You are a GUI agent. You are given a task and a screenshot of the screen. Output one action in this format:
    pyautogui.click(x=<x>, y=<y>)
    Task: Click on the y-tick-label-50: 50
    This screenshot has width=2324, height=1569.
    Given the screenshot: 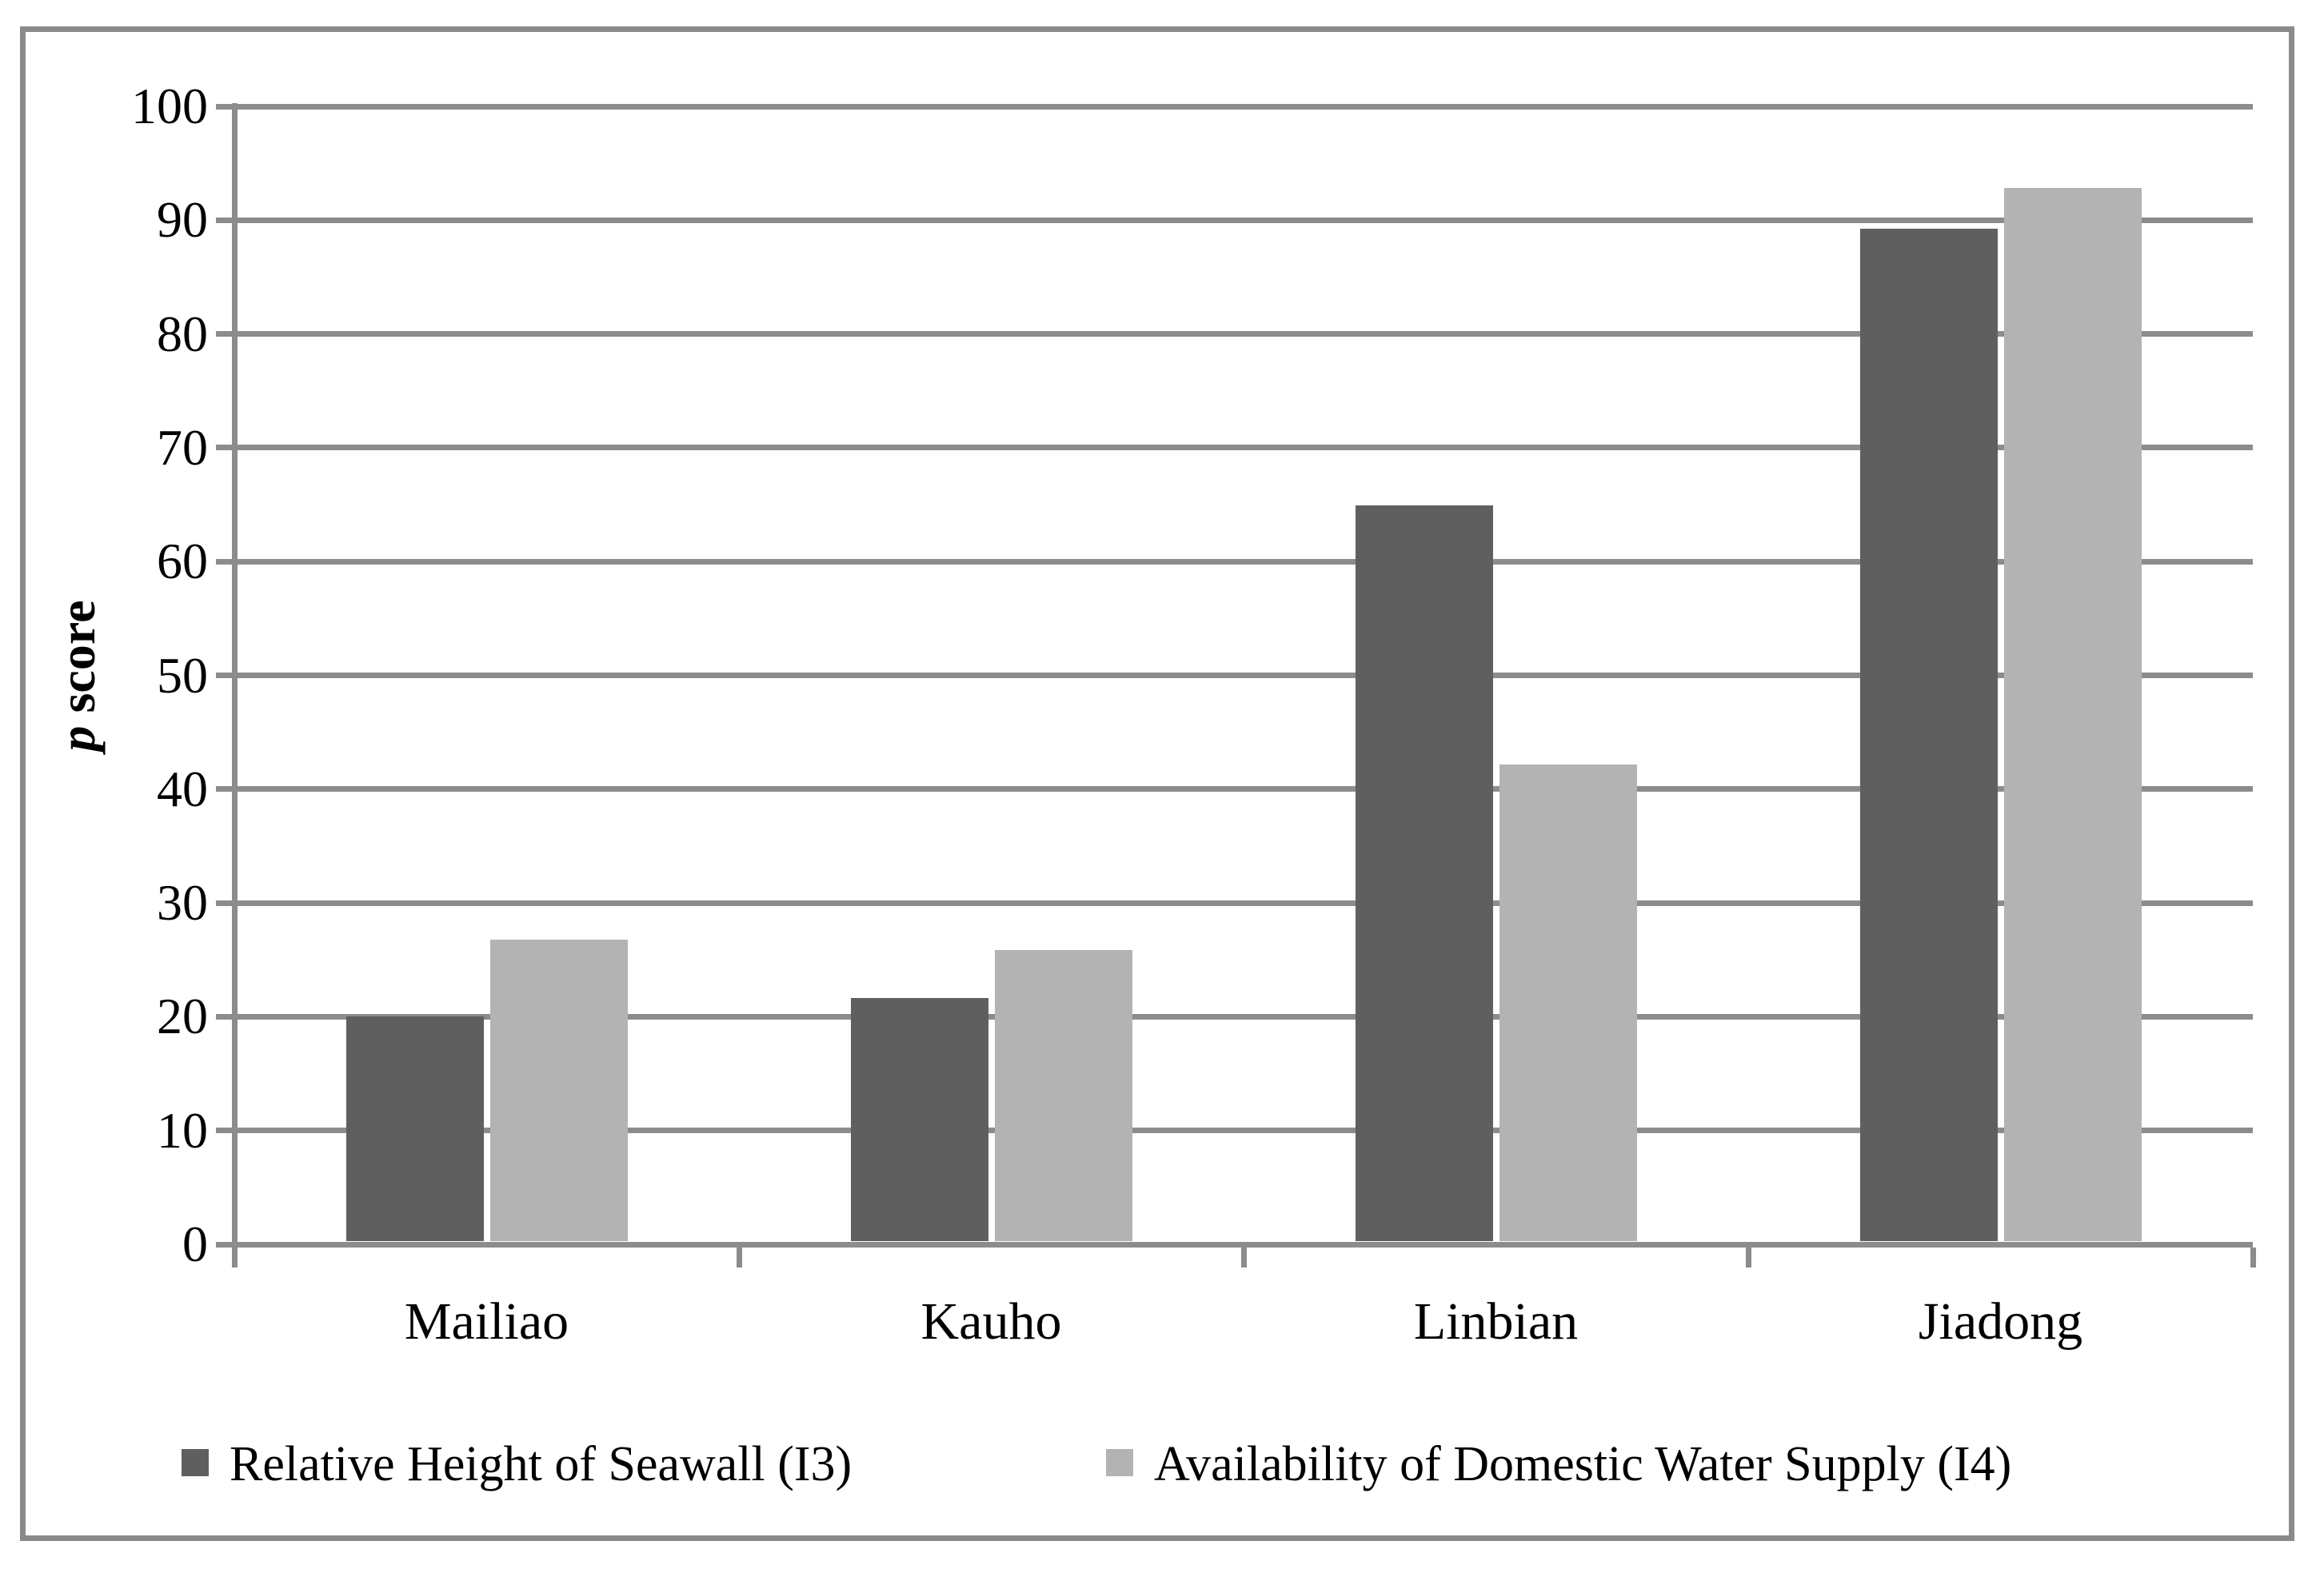 What is the action you would take?
    pyautogui.click(x=182, y=675)
    